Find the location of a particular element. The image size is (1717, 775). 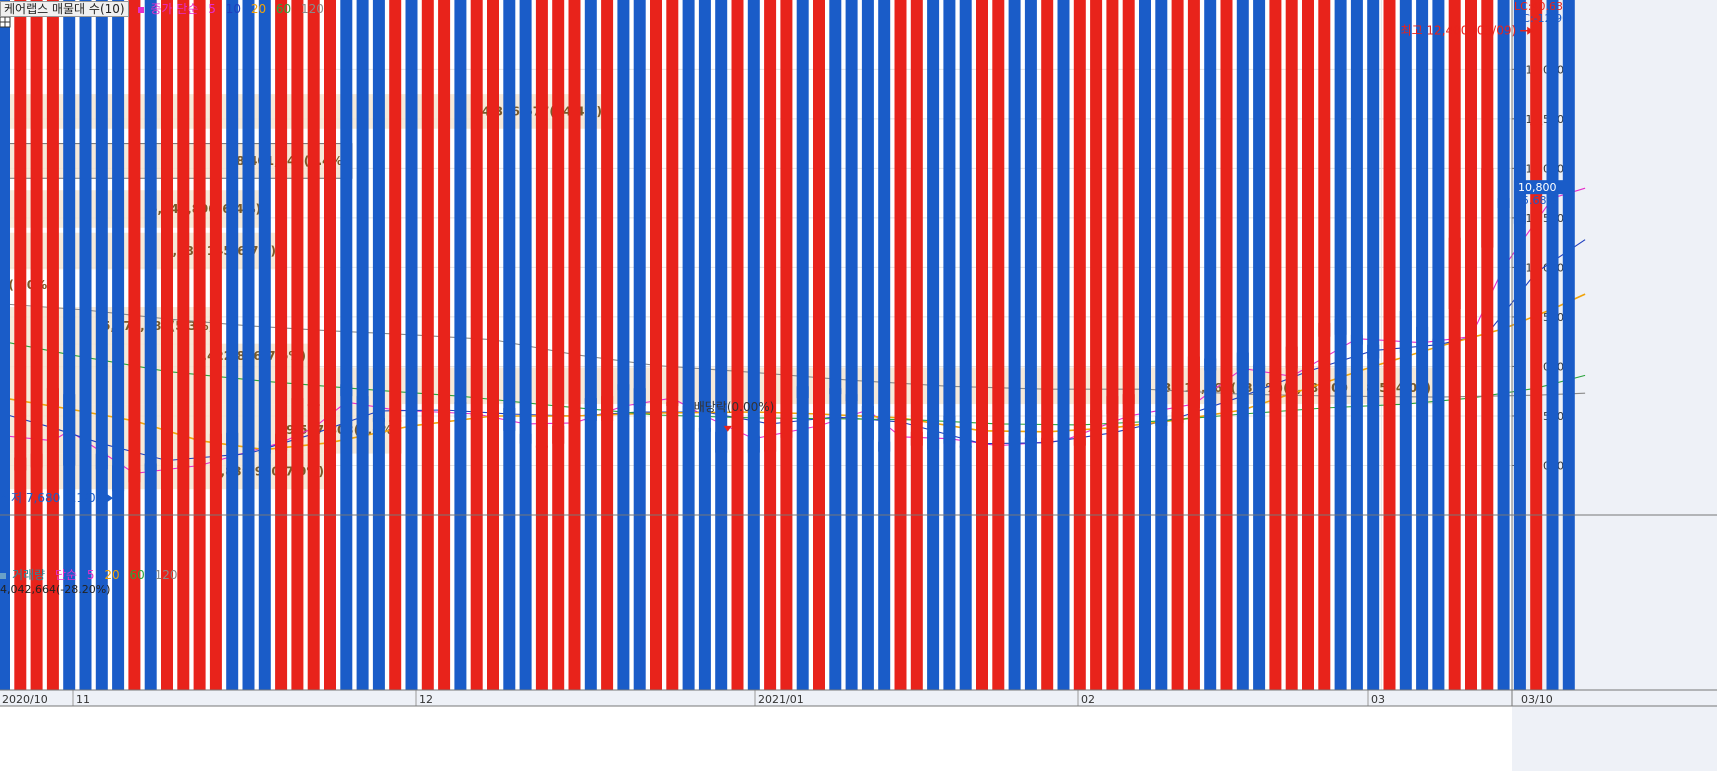

x-axis-panel is located at coordinates (756, 698).